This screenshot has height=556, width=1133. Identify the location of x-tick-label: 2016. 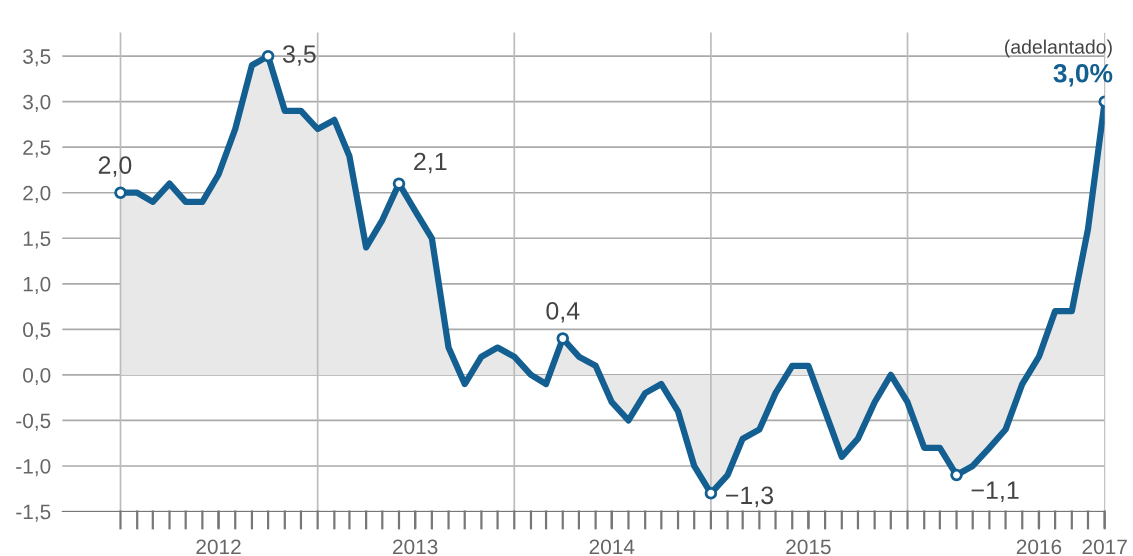
(1039, 547).